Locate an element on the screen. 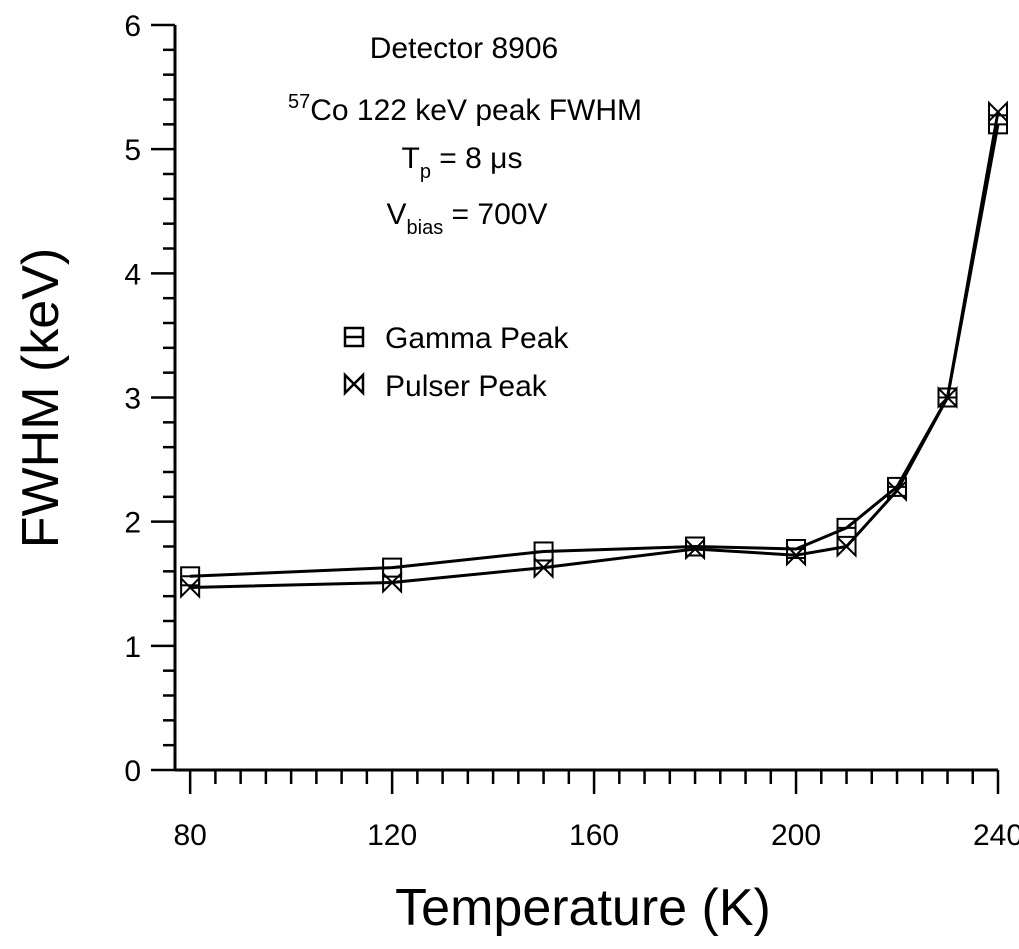 This screenshot has width=1019, height=949. annotation-source: 57Co 122 keV peak FWHM is located at coordinates (465, 109).